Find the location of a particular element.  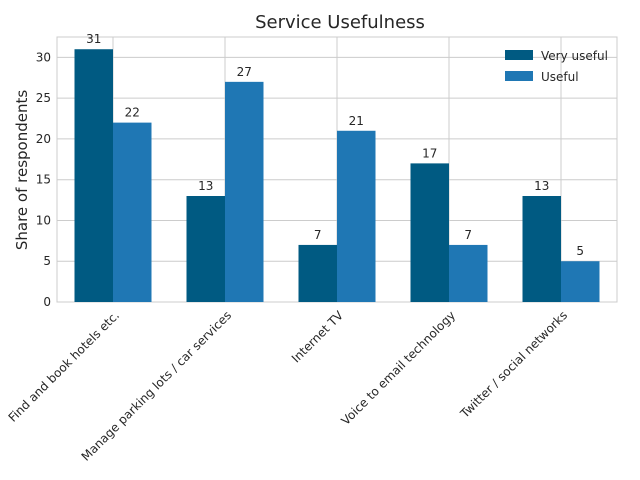

y-tick-label: 10 is located at coordinates (43, 220).